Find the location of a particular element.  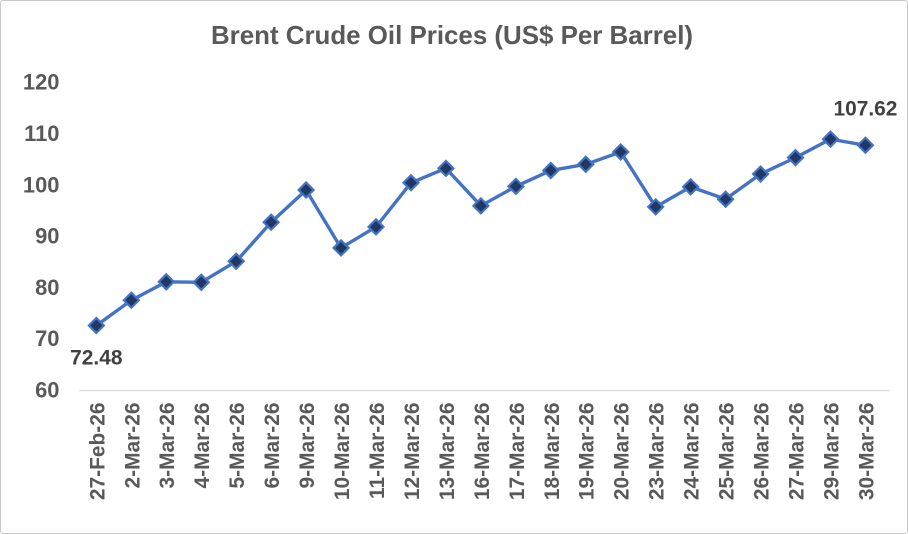

x-tick-label: 16-Mar-26 is located at coordinates (482, 451).